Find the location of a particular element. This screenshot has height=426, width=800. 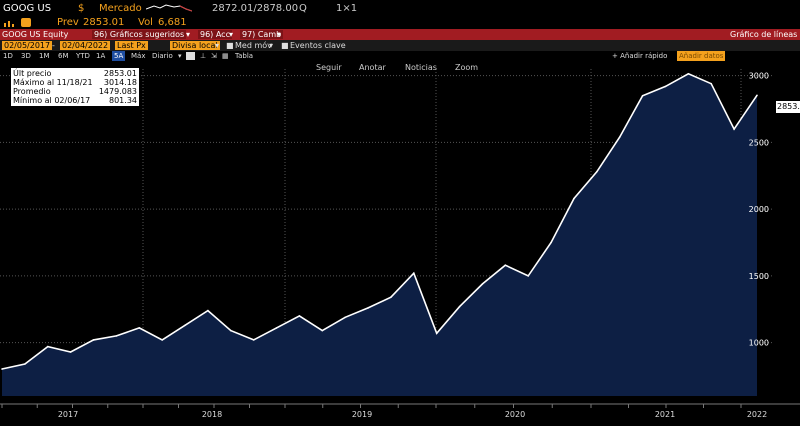

frequency-select: Diario is located at coordinates (162, 56).